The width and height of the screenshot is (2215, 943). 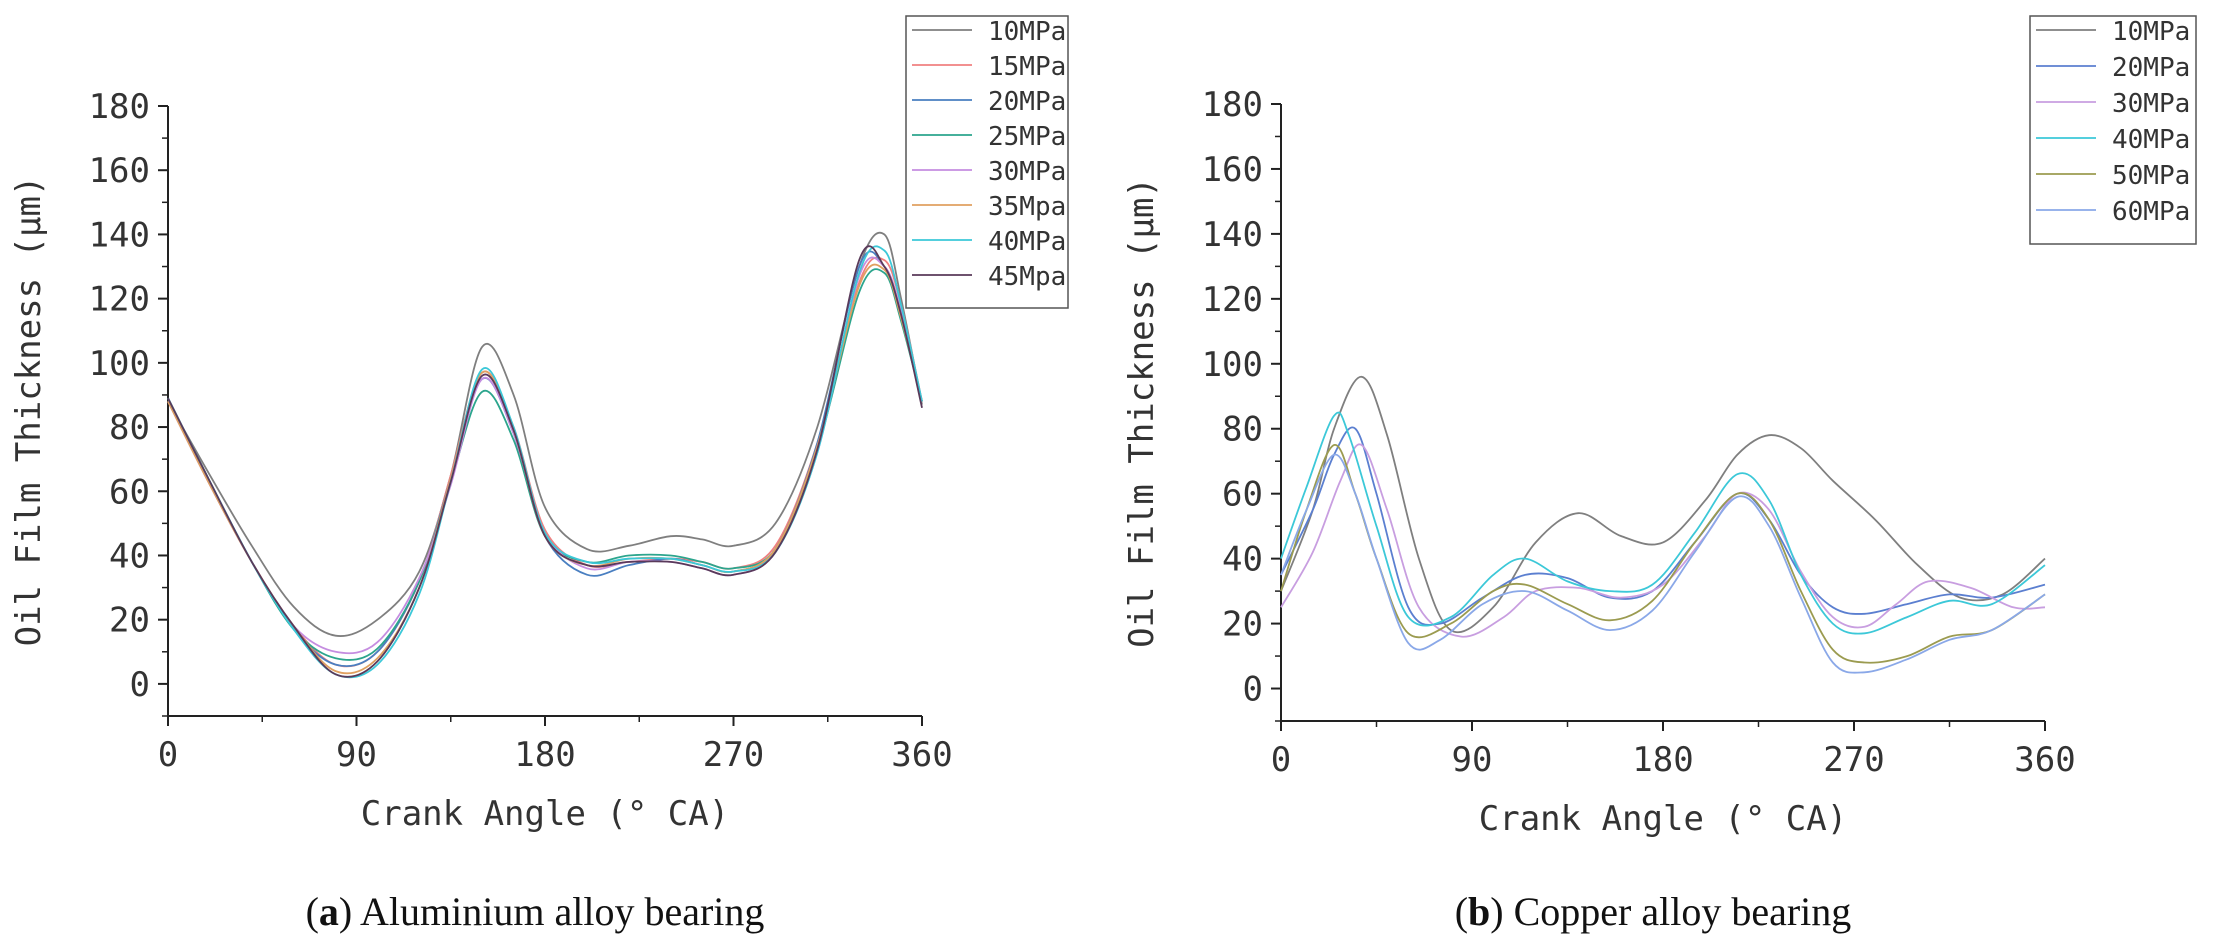 I want to click on legend: 10MPa 20MPa 30MPa 40MPa 50MPa 60MPa, so click(x=2113, y=130).